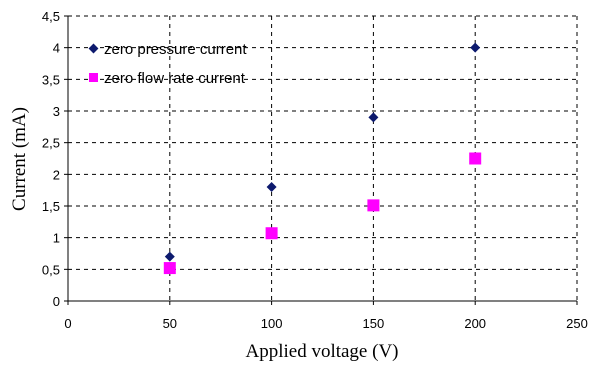 This screenshot has height=366, width=592. Describe the element at coordinates (19, 159) in the screenshot. I see `y-axis-title: Current (mA)` at that location.